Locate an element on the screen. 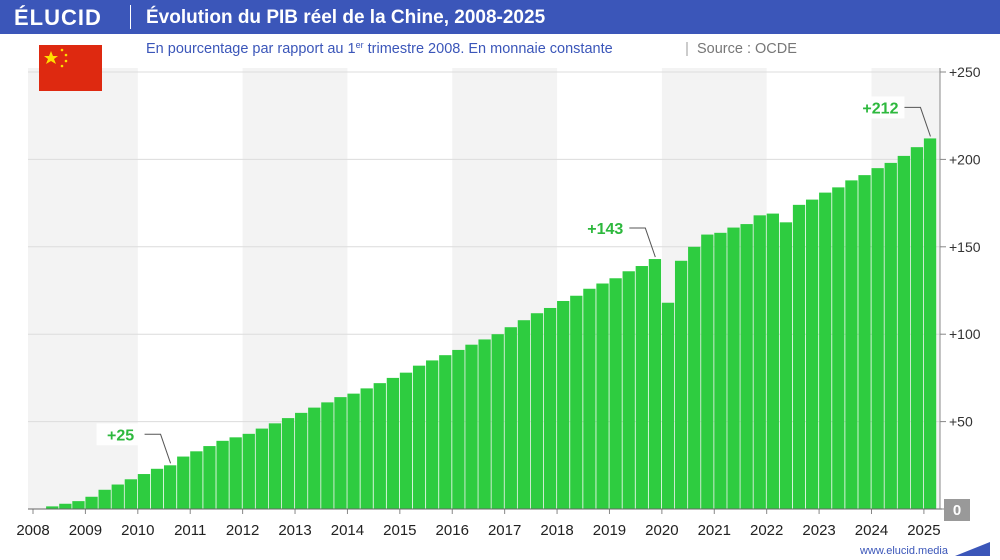  zero-box is located at coordinates (957, 510).